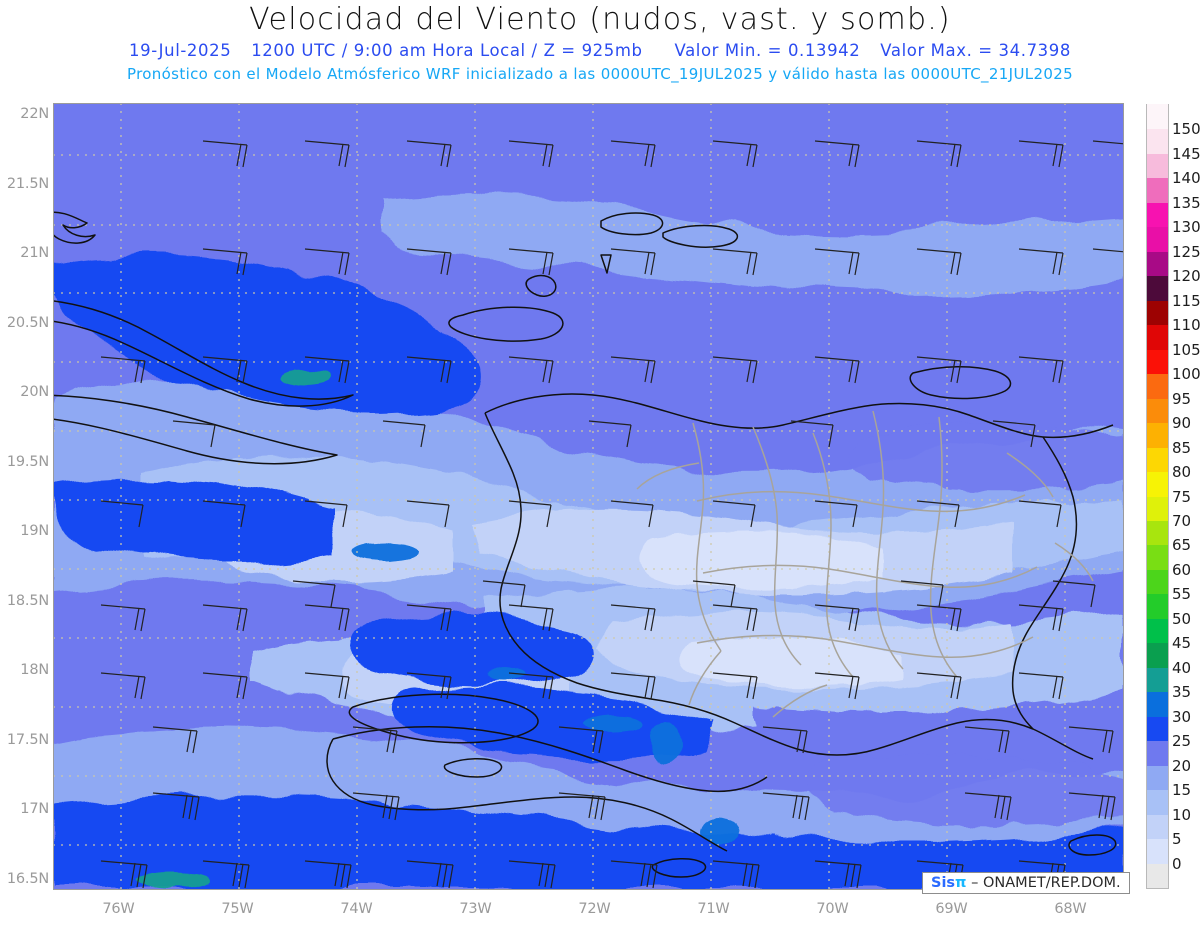  I want to click on lat-tick-label: 18N, so click(34, 670).